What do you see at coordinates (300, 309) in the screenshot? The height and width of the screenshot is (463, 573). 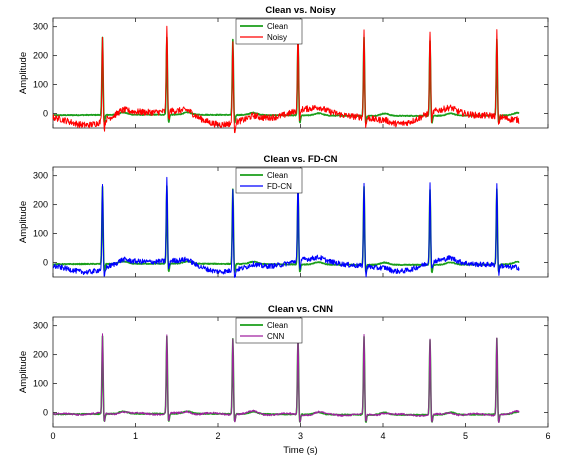 I see `chart-title: Clean vs. CNN` at bounding box center [300, 309].